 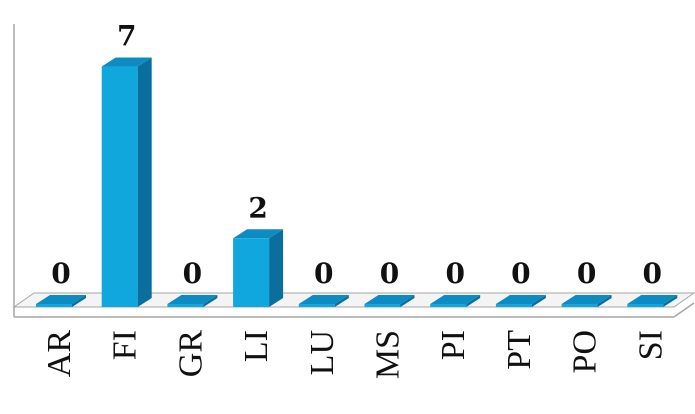 What do you see at coordinates (192, 273) in the screenshot?
I see `data-label-gr: 0` at bounding box center [192, 273].